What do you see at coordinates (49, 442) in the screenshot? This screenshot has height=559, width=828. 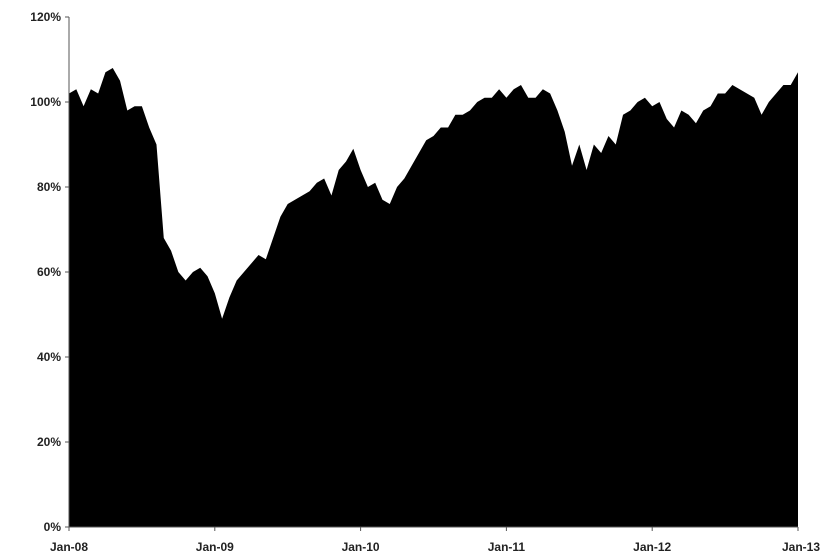 I see `y-tick-label: 20%` at bounding box center [49, 442].